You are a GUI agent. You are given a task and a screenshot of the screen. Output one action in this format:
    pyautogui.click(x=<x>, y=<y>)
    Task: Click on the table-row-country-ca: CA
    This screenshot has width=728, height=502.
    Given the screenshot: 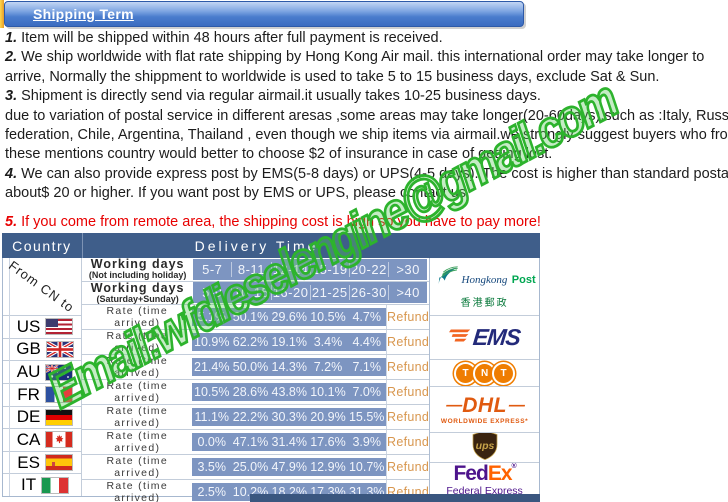 What is the action you would take?
    pyautogui.click(x=42, y=440)
    